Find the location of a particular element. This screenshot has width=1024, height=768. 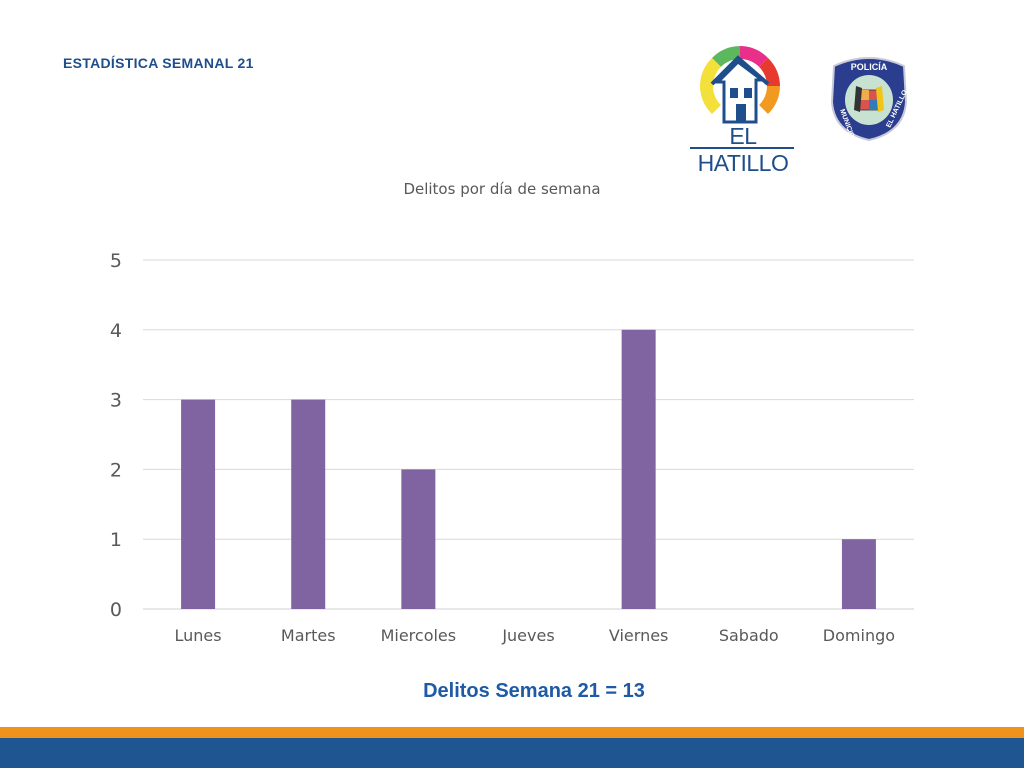

footer-orange-band is located at coordinates (512, 732).